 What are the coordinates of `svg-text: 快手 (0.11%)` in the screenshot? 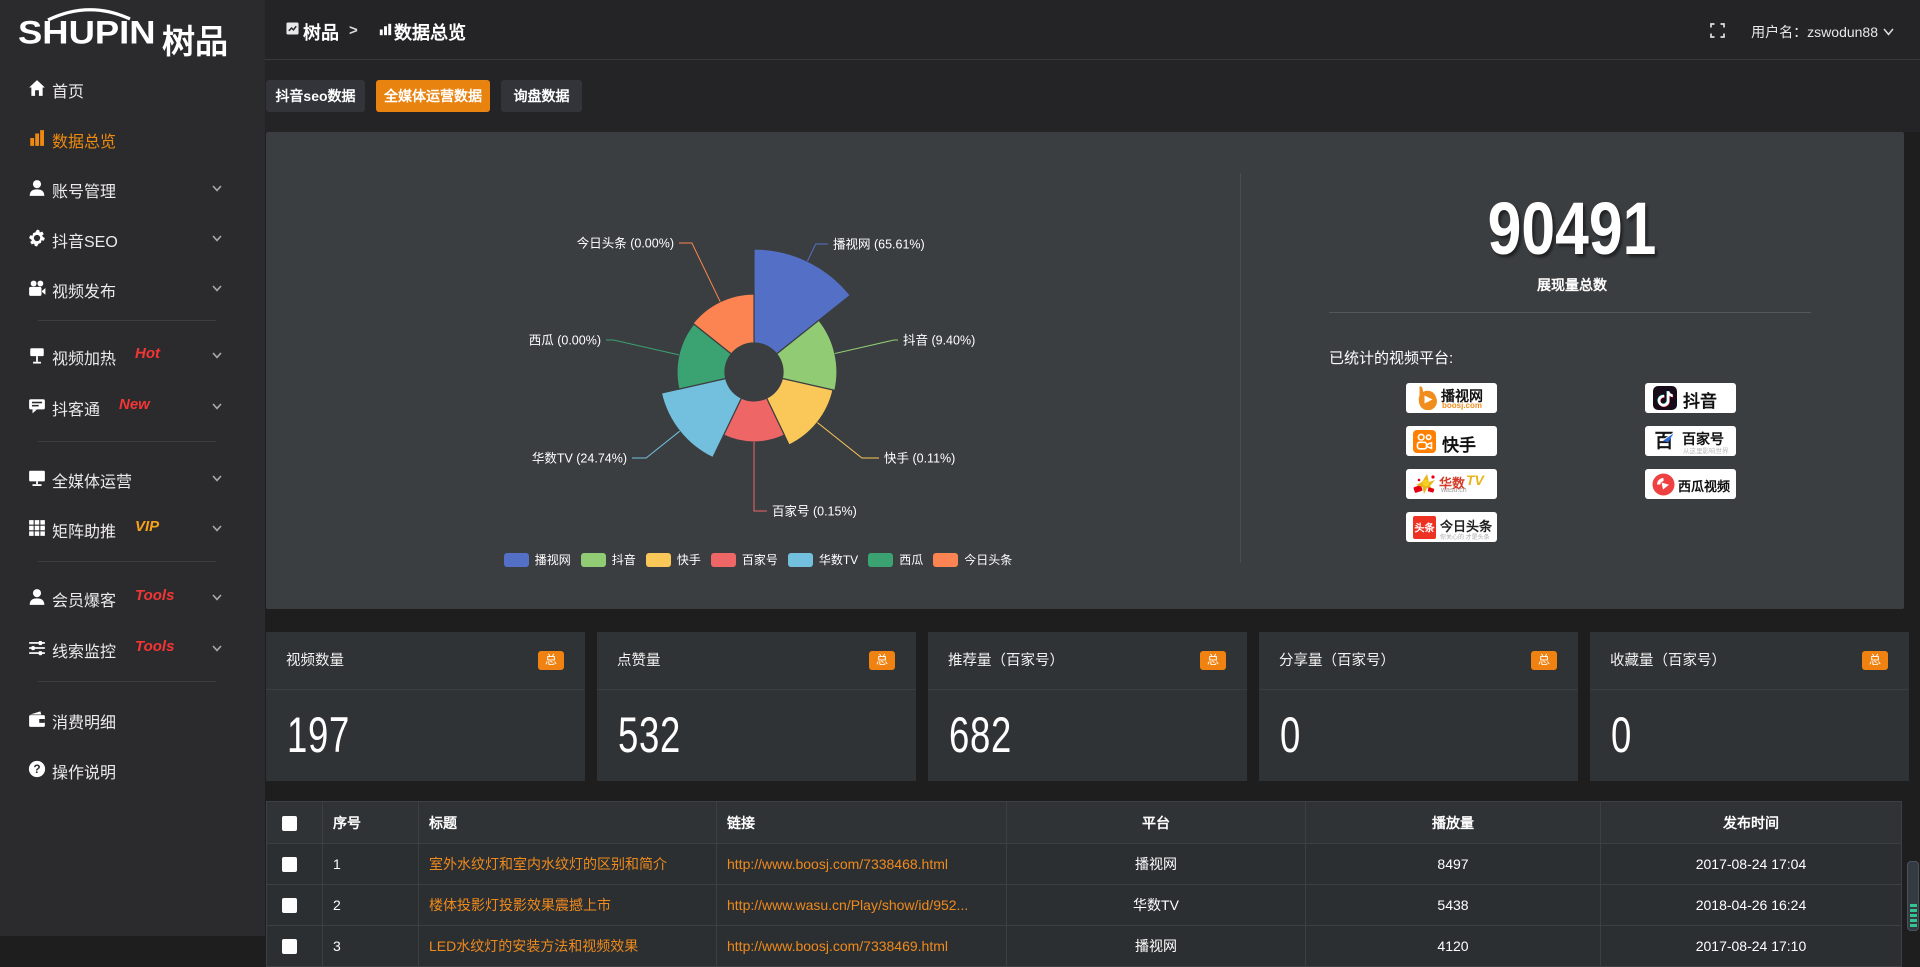 It's located at (919, 459).